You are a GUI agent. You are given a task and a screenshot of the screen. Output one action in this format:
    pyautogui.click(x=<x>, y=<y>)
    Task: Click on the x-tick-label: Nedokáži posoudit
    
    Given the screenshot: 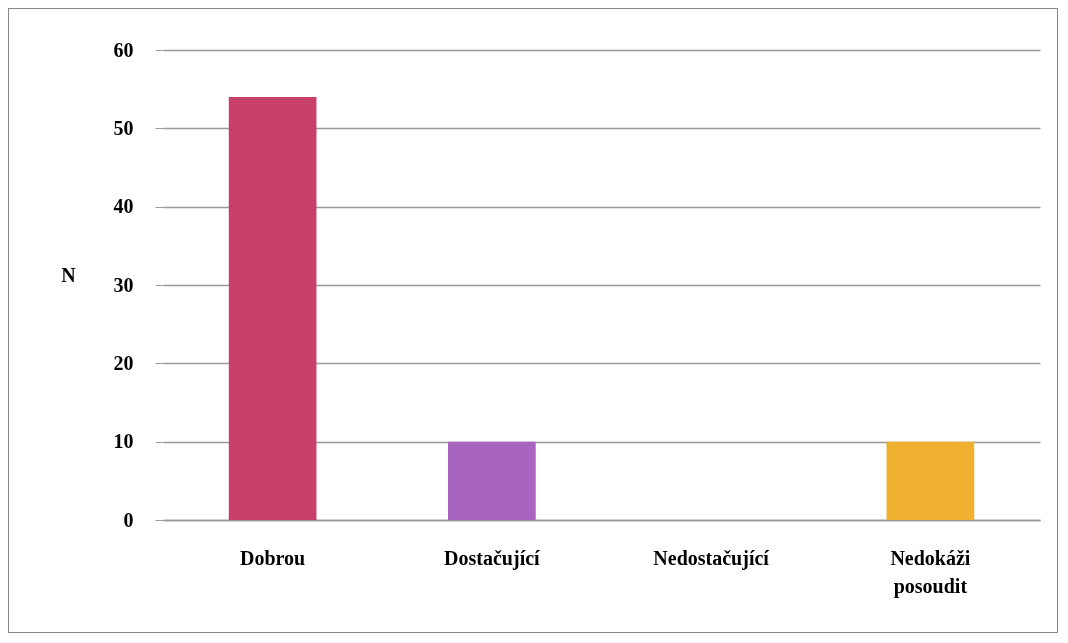 What is the action you would take?
    pyautogui.click(x=930, y=572)
    